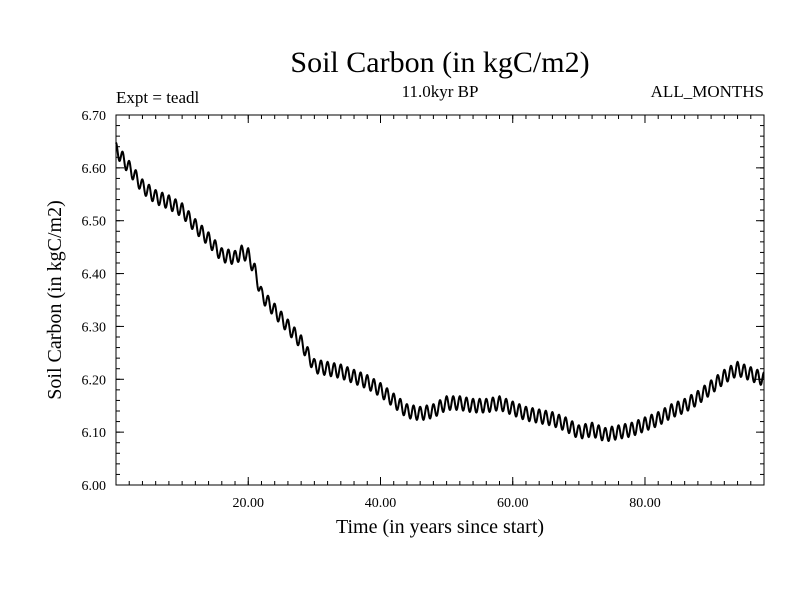  I want to click on y-tick-label: 6.10, so click(94, 433).